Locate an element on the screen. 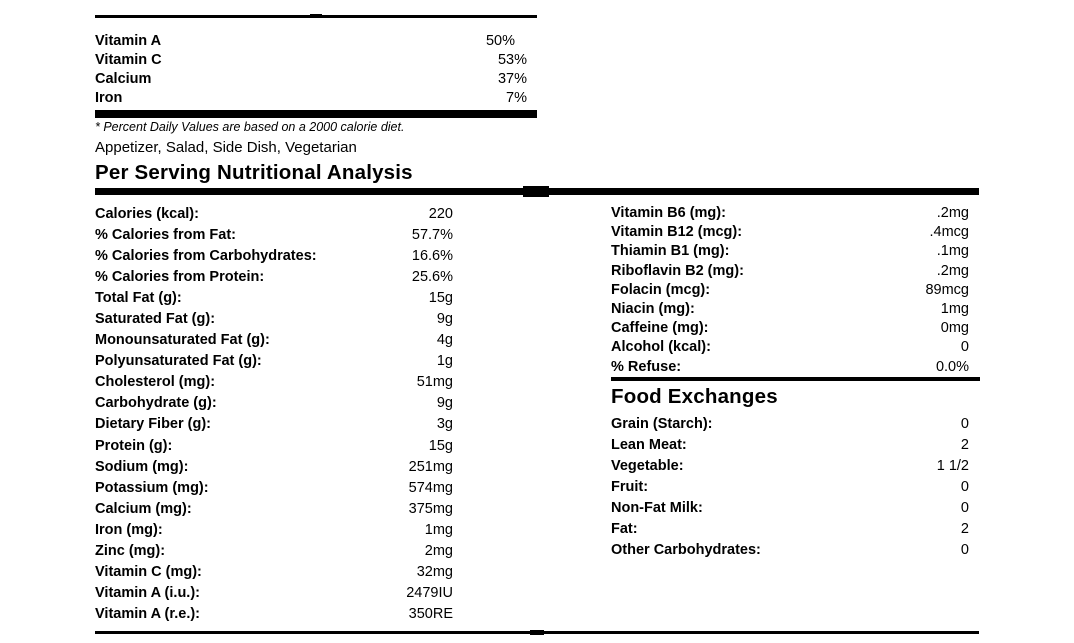 This screenshot has width=1074, height=643. vitamin-row: Alcohol (kcal): 0 is located at coordinates (790, 347).